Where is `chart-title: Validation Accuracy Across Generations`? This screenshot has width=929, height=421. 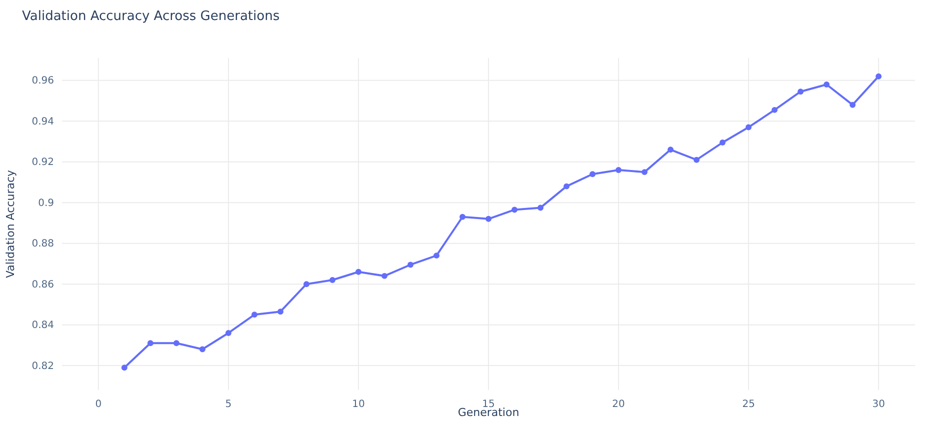 chart-title: Validation Accuracy Across Generations is located at coordinates (151, 16).